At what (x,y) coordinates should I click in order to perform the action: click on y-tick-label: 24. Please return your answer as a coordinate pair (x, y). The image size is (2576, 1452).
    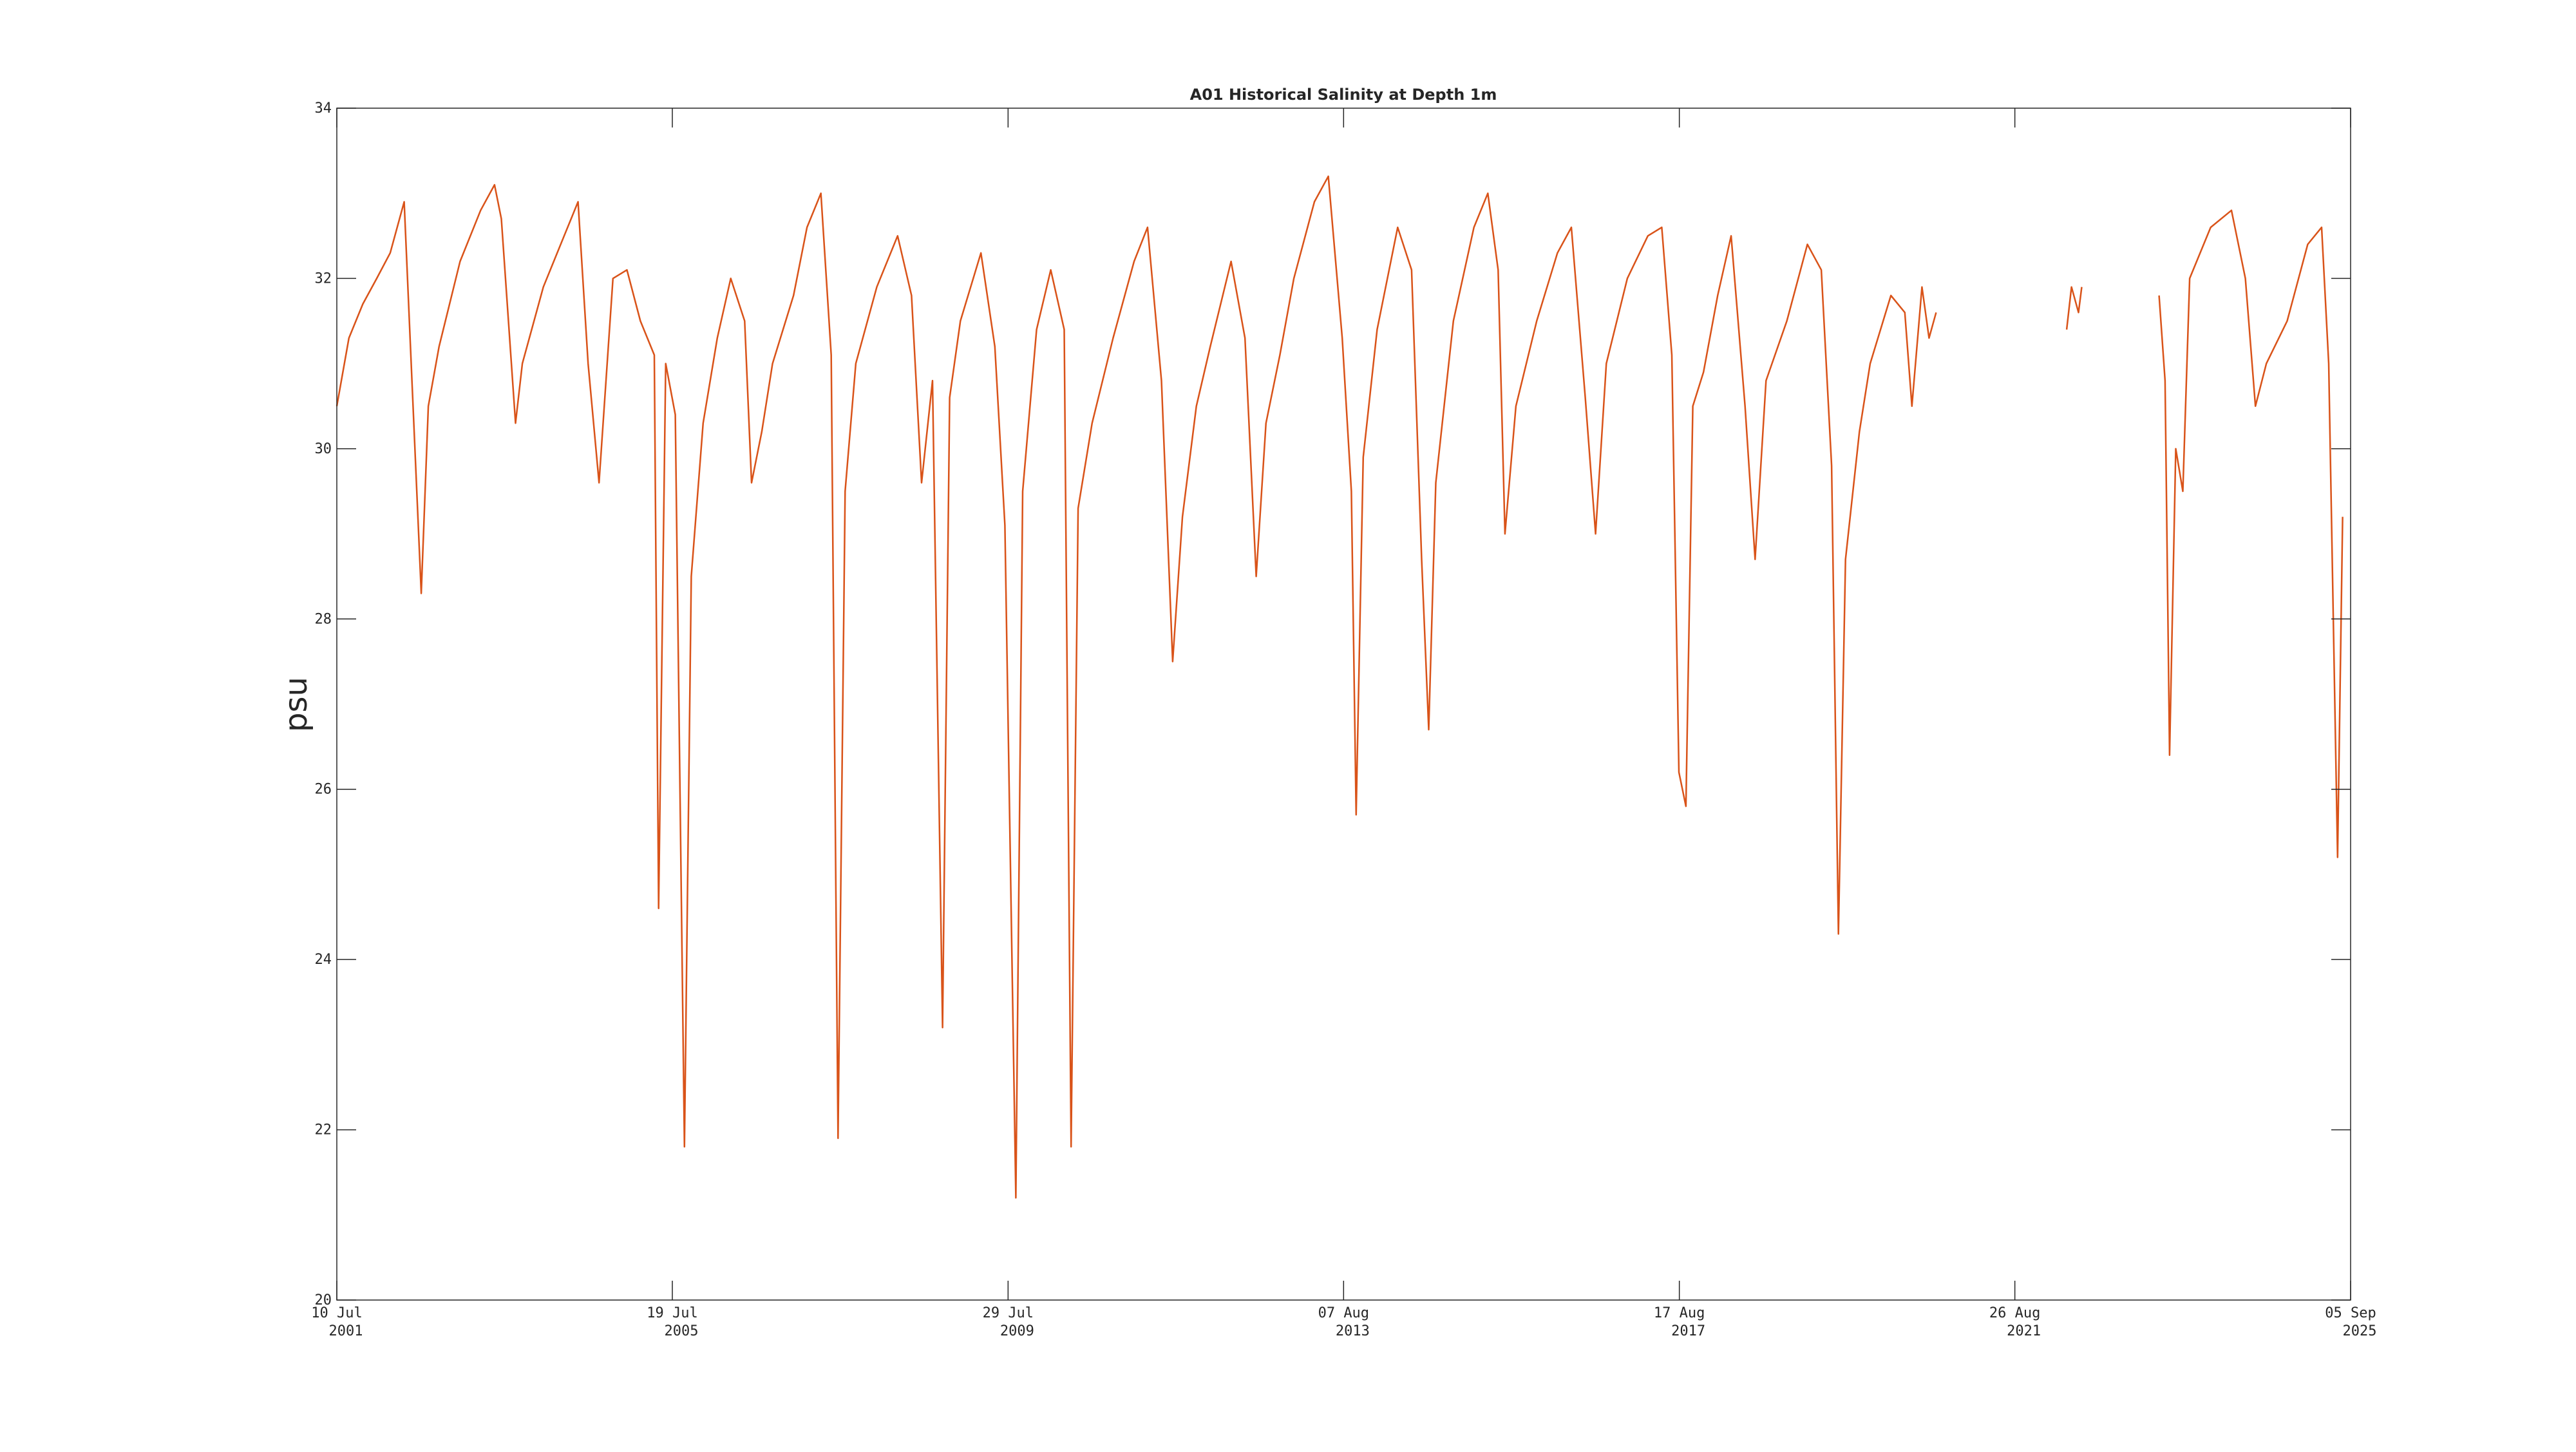
    Looking at the image, I should click on (323, 960).